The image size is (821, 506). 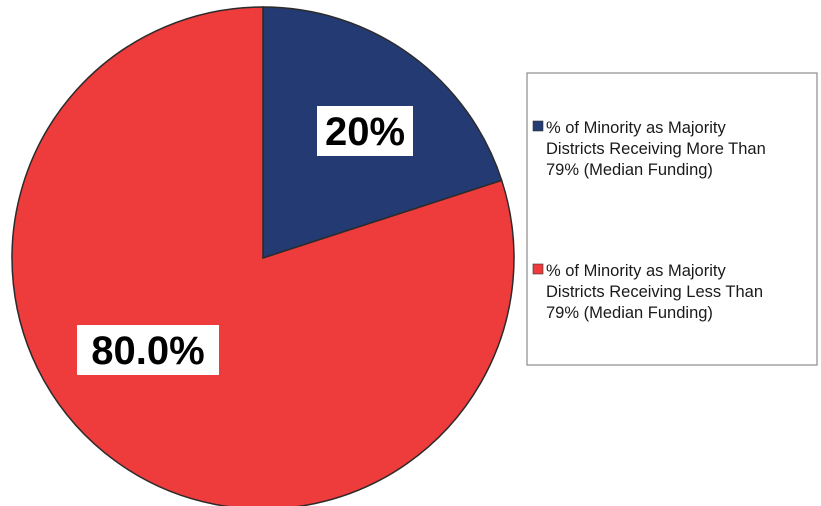 I want to click on legend-label-line: Districts Receiving Less Than, so click(x=654, y=292).